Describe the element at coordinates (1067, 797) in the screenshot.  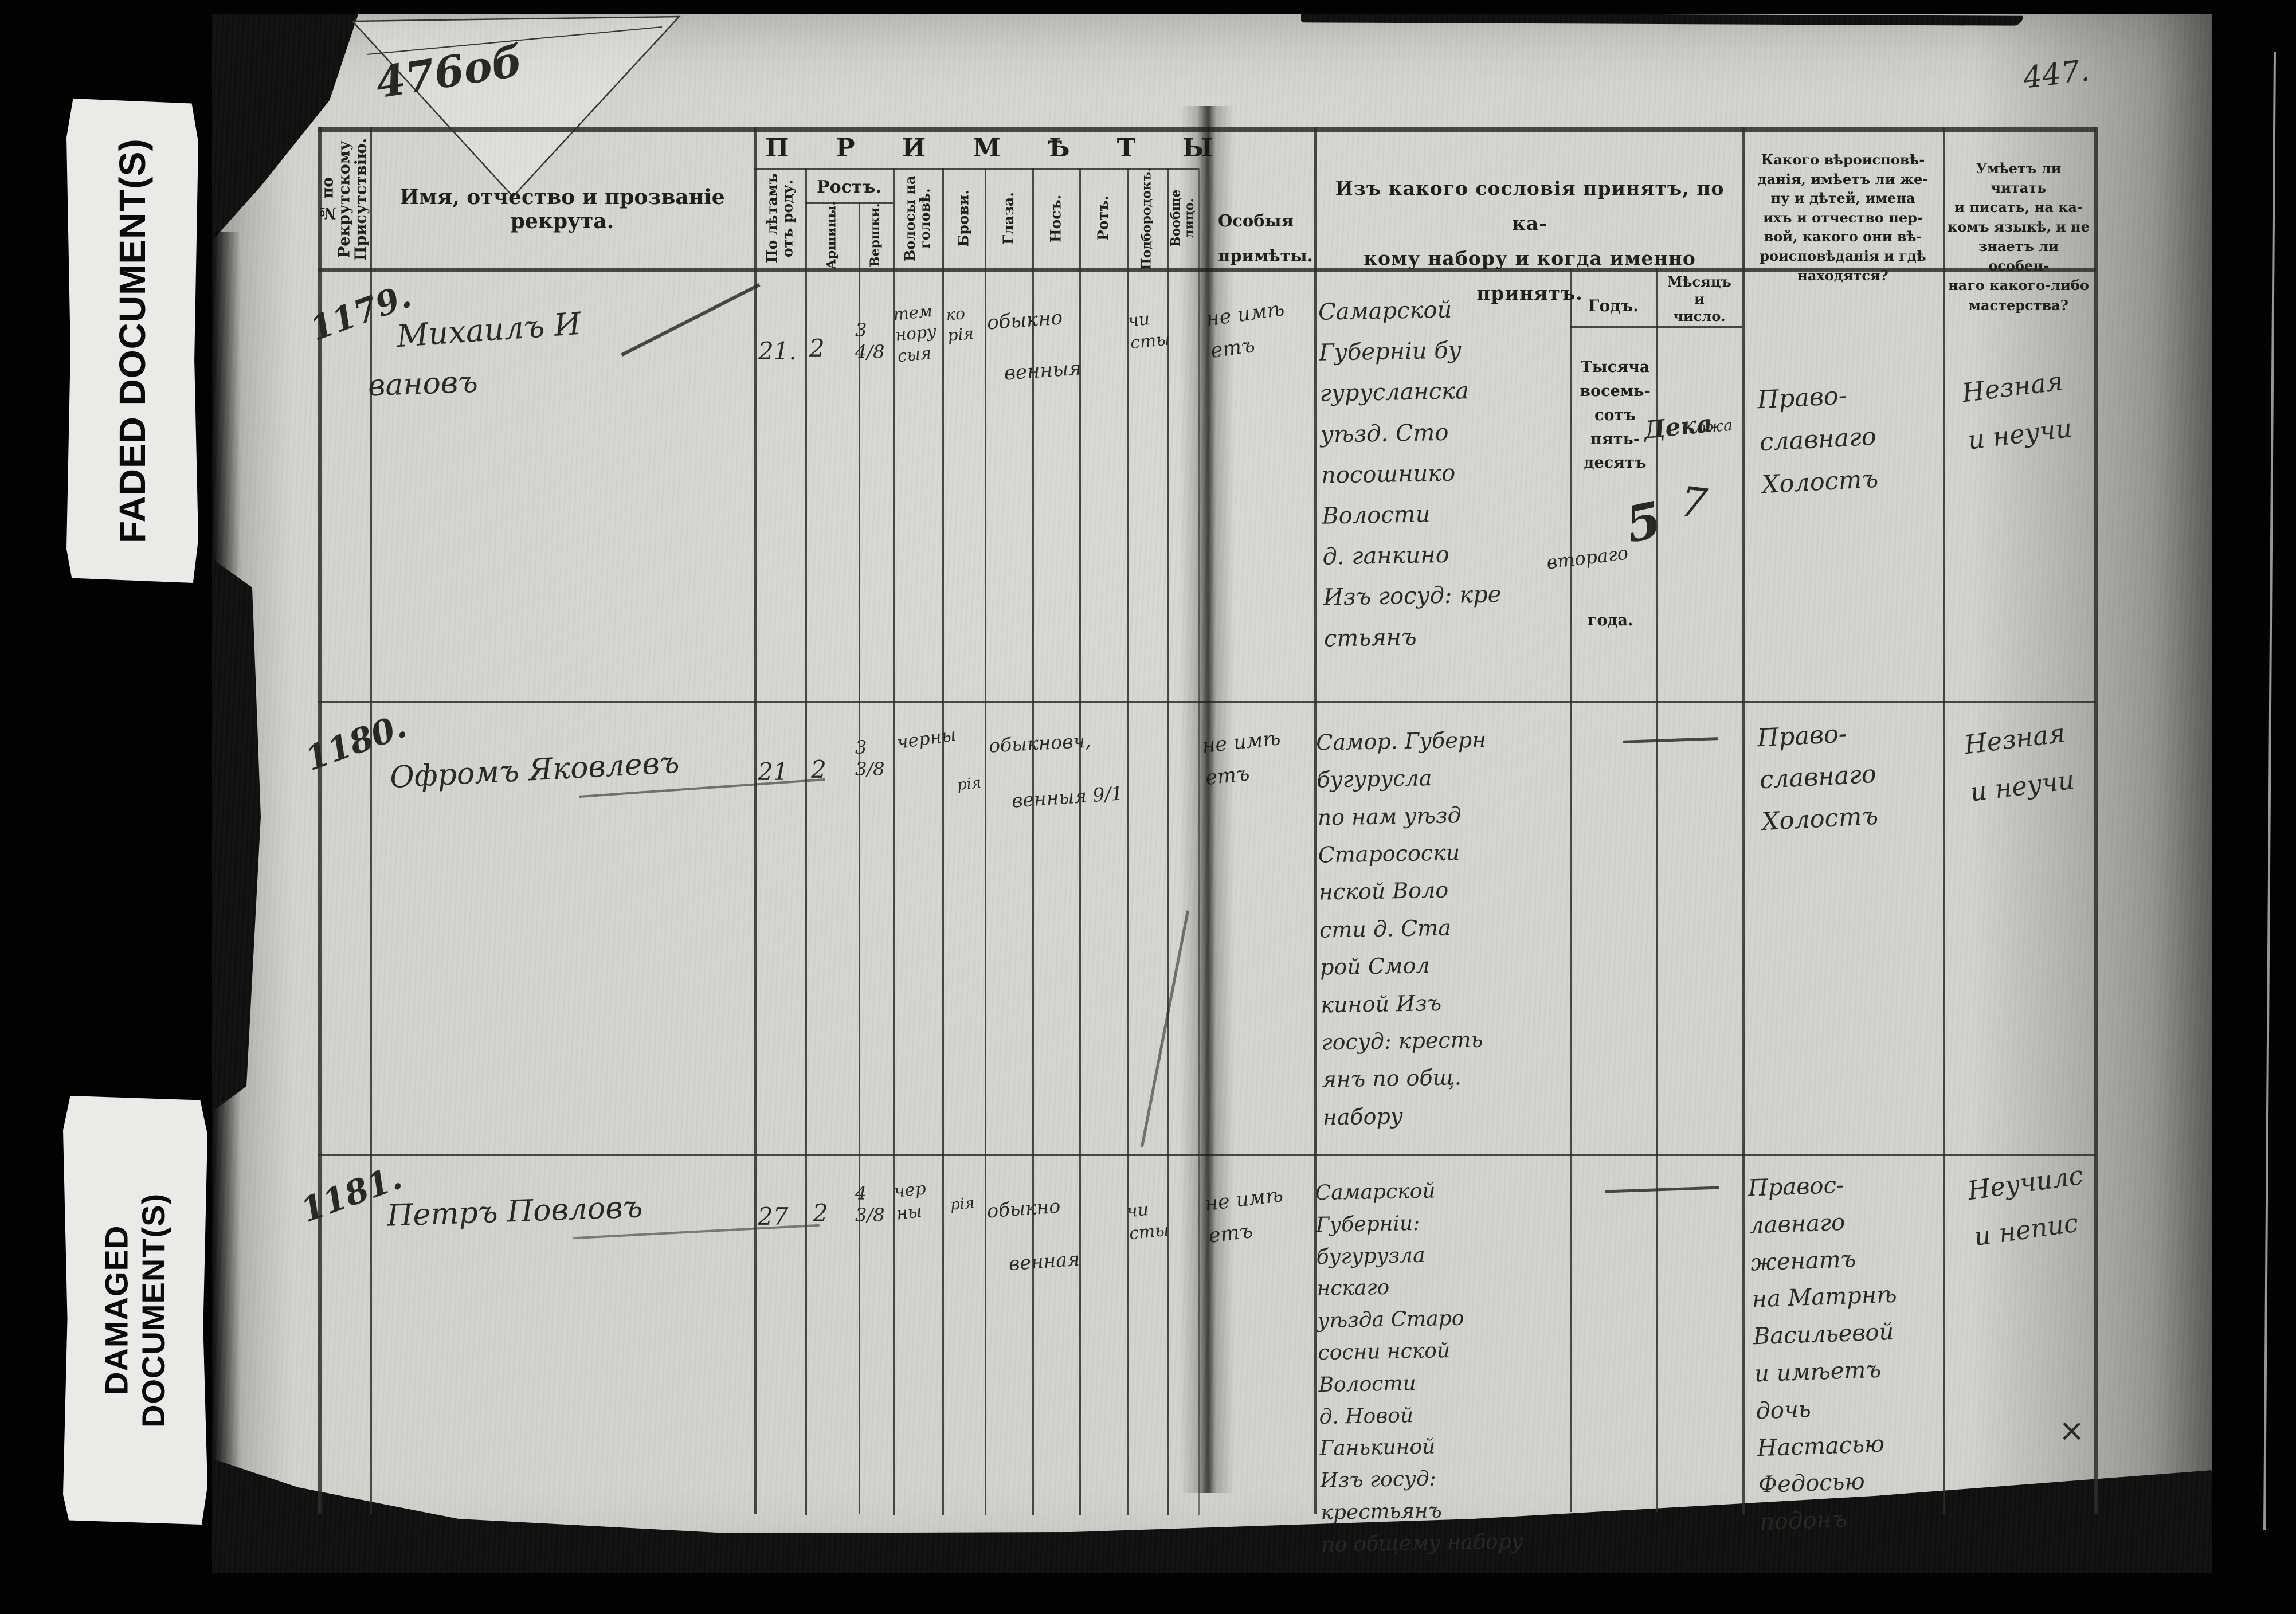
I see `row2-features-line2: венныя 9/1` at that location.